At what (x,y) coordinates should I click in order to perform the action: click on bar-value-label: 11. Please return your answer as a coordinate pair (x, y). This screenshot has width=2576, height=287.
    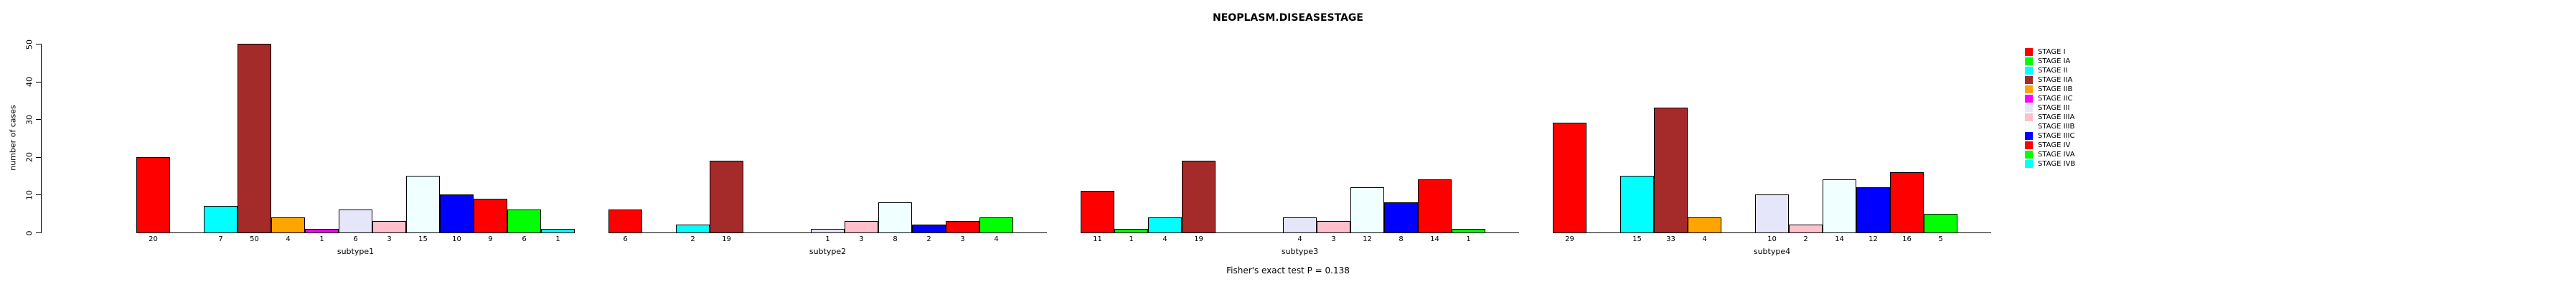
    Looking at the image, I should click on (1097, 239).